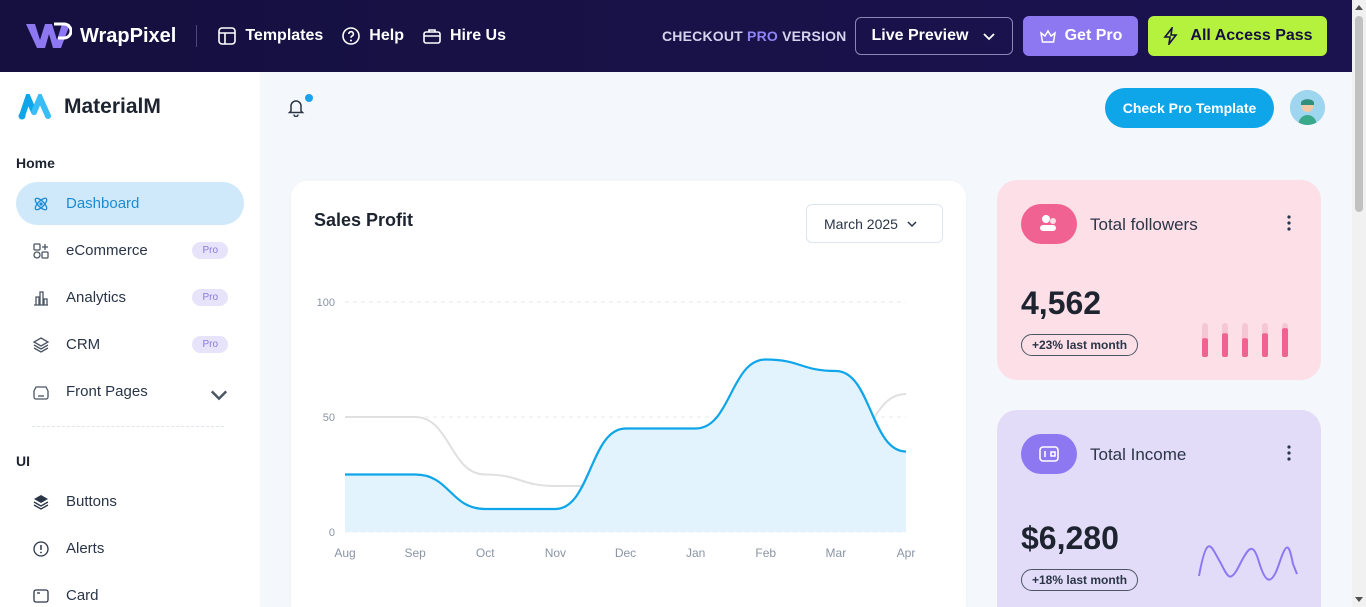 Image resolution: width=1366 pixels, height=607 pixels. I want to click on checkout-pro-link: CHECKOUT PRO VERSION, so click(754, 36).